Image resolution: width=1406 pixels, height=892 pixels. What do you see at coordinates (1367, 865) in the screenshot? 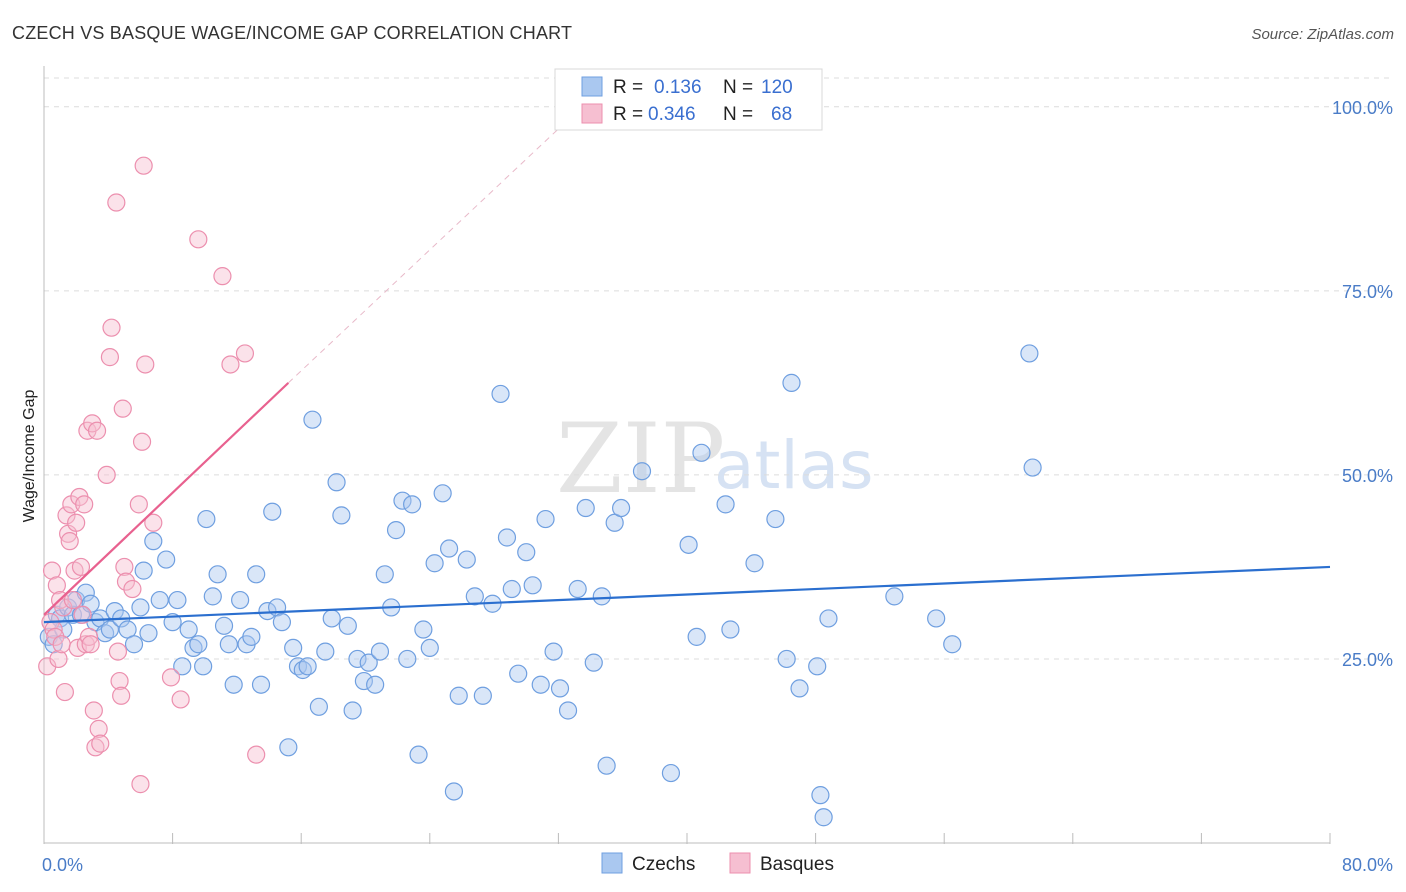
I see `x-tick-label-1: 80.0%` at bounding box center [1367, 865].